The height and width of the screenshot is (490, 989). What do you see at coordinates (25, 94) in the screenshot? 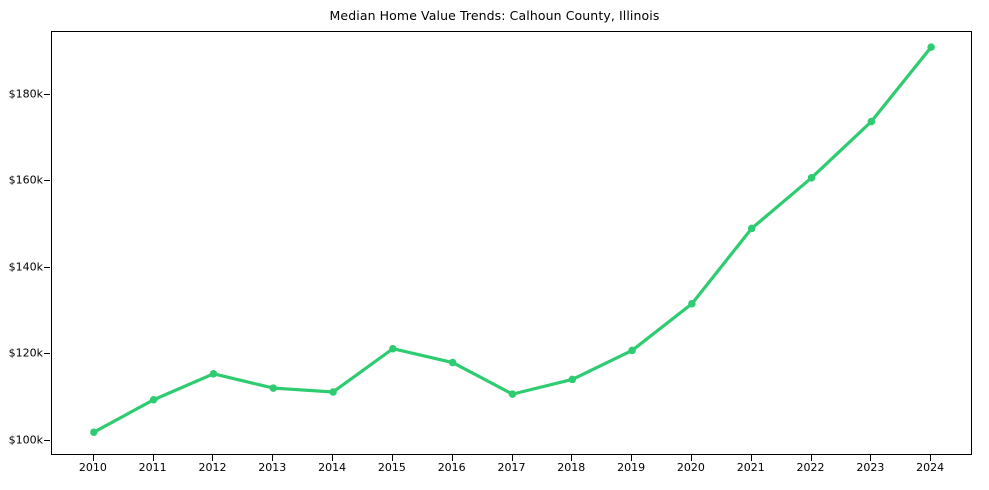
I see `y-axis-tick-label: $180k` at bounding box center [25, 94].